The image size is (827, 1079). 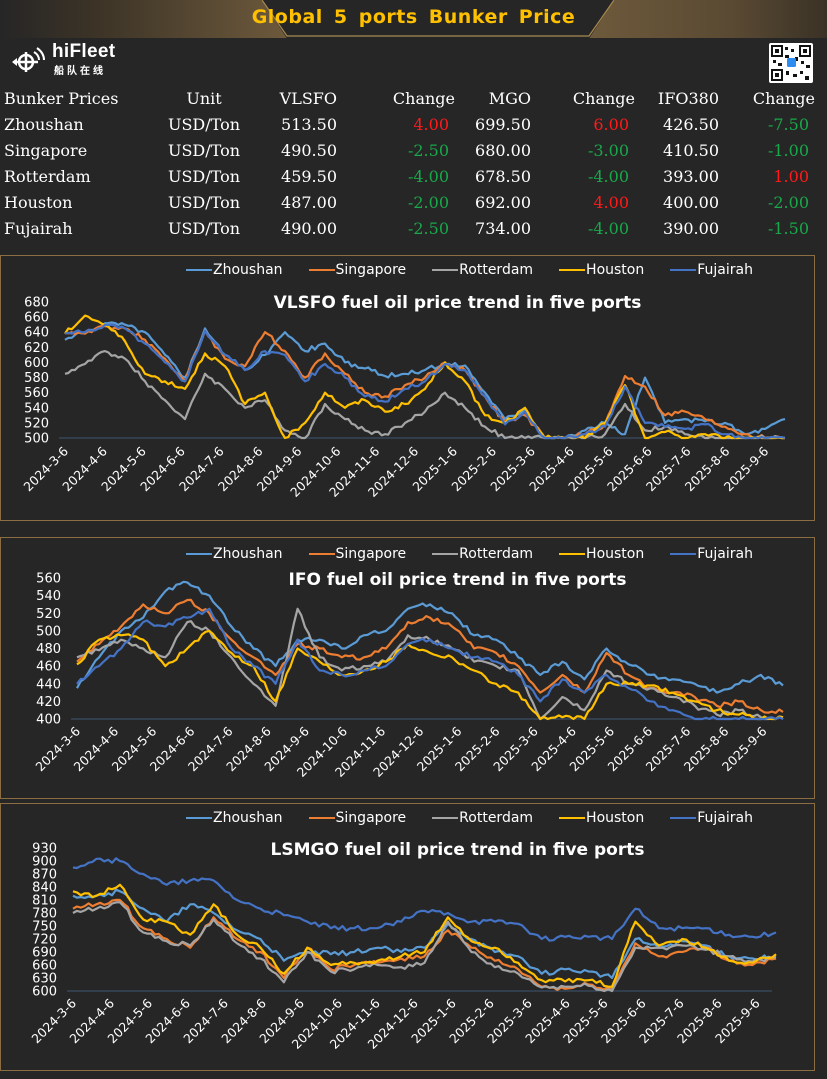 What do you see at coordinates (309, 150) in the screenshot?
I see `cell-vlsfo-price: 490.50` at bounding box center [309, 150].